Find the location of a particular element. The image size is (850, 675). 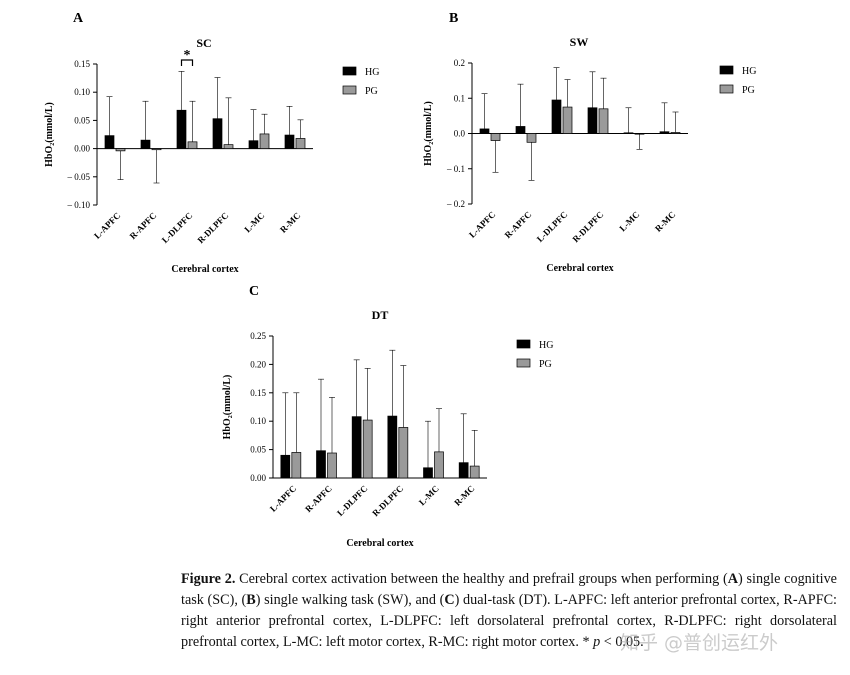

watermark-text: 知乎 @普创运红外 is located at coordinates (699, 643).